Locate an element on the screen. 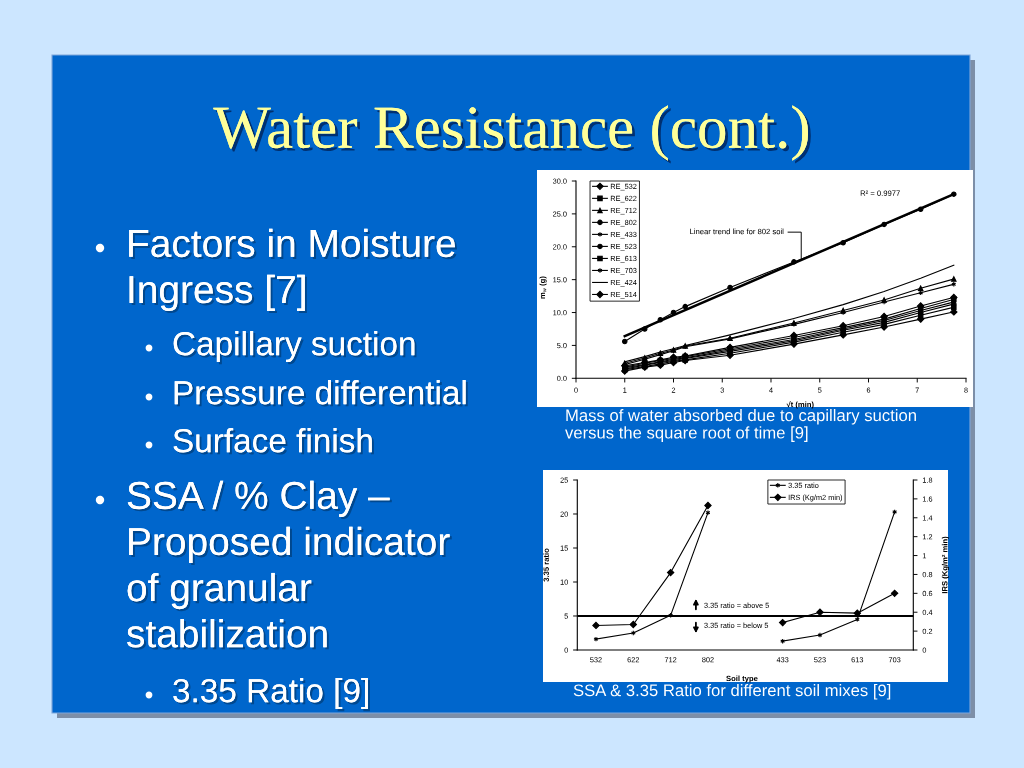 The image size is (1024, 768). text: 3.35 Ratio [9] is located at coordinates (271, 695).